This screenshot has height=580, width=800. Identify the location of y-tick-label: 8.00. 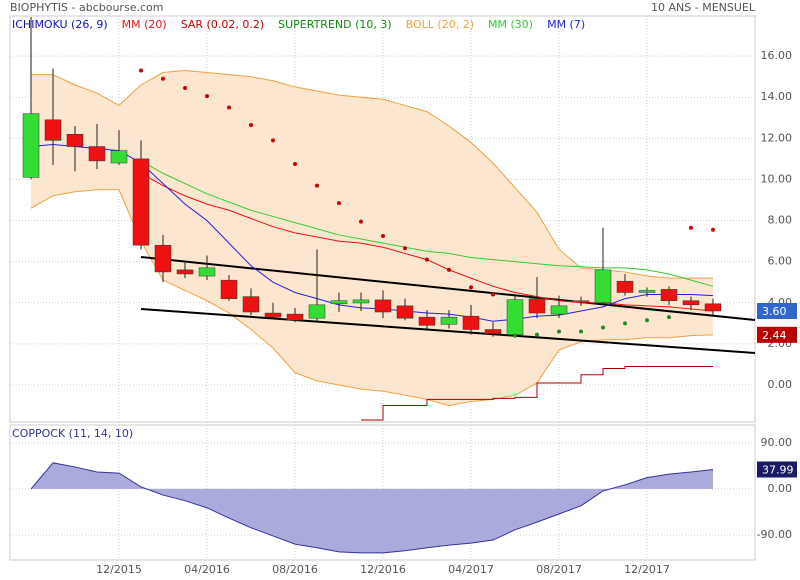
(780, 220).